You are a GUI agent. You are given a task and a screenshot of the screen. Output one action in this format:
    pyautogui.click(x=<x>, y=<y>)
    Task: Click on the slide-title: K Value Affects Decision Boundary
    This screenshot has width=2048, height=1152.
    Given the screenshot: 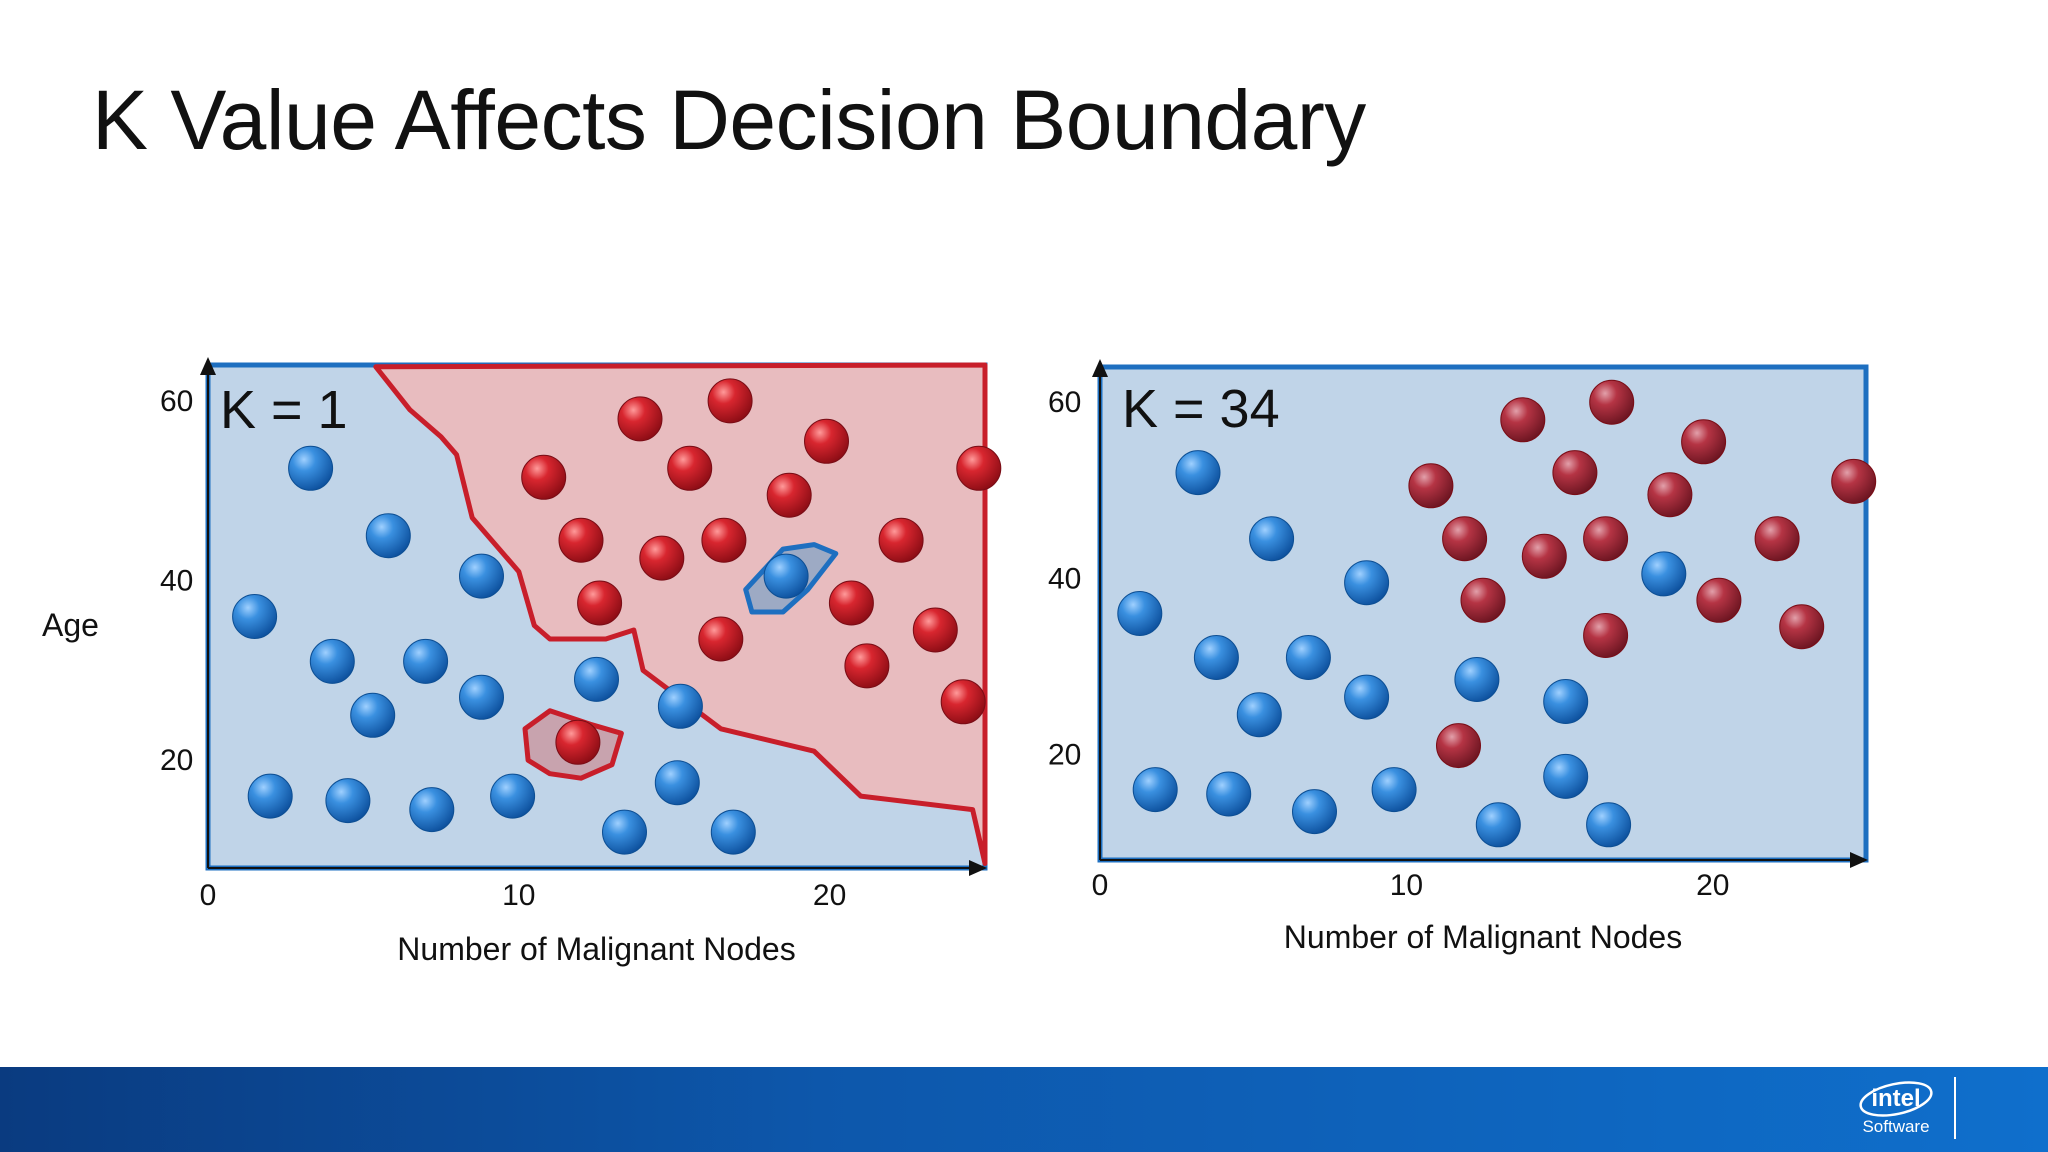 What is the action you would take?
    pyautogui.click(x=729, y=120)
    